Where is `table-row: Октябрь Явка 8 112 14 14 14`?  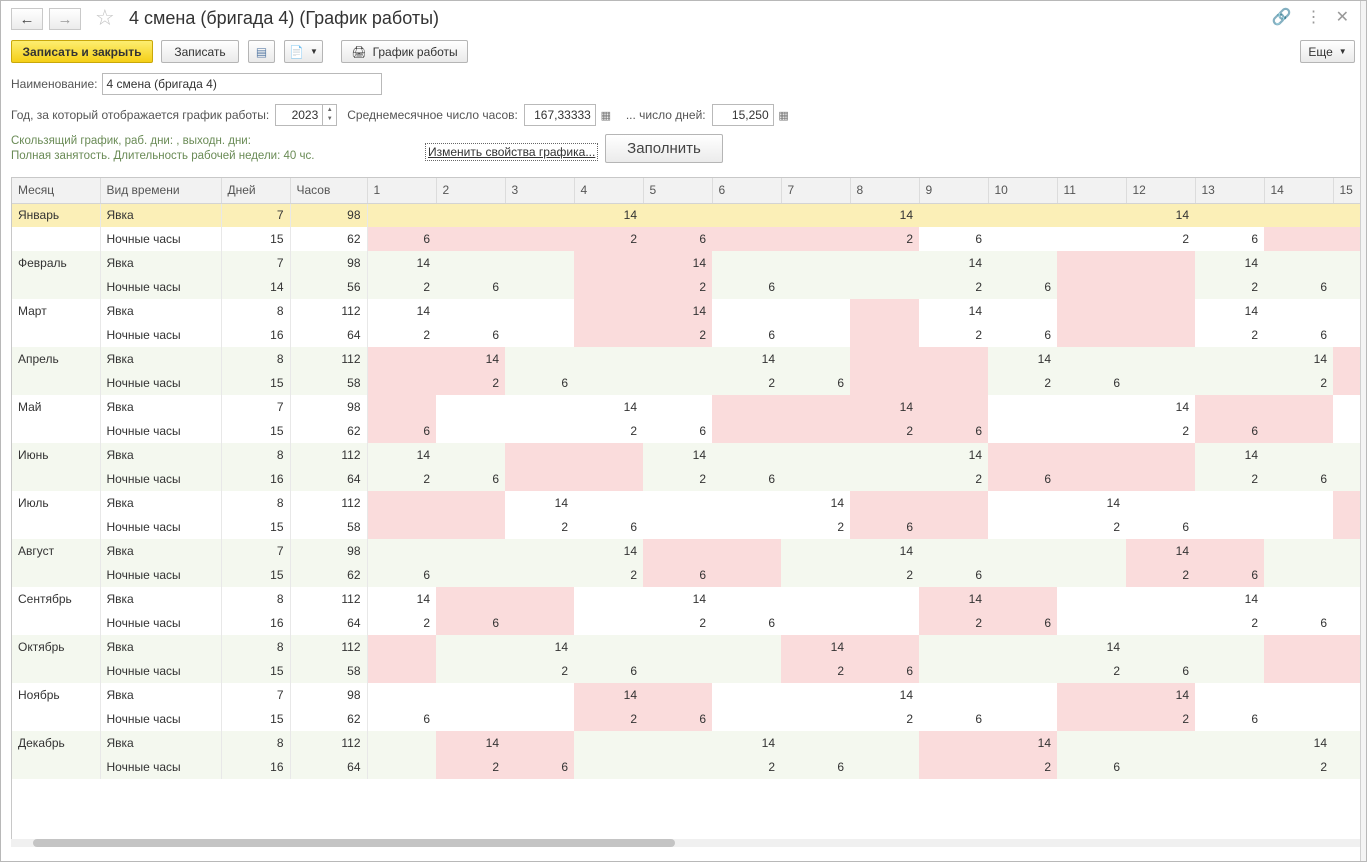
table-row: Октябрь Явка 8 112 14 14 14 is located at coordinates (687, 647).